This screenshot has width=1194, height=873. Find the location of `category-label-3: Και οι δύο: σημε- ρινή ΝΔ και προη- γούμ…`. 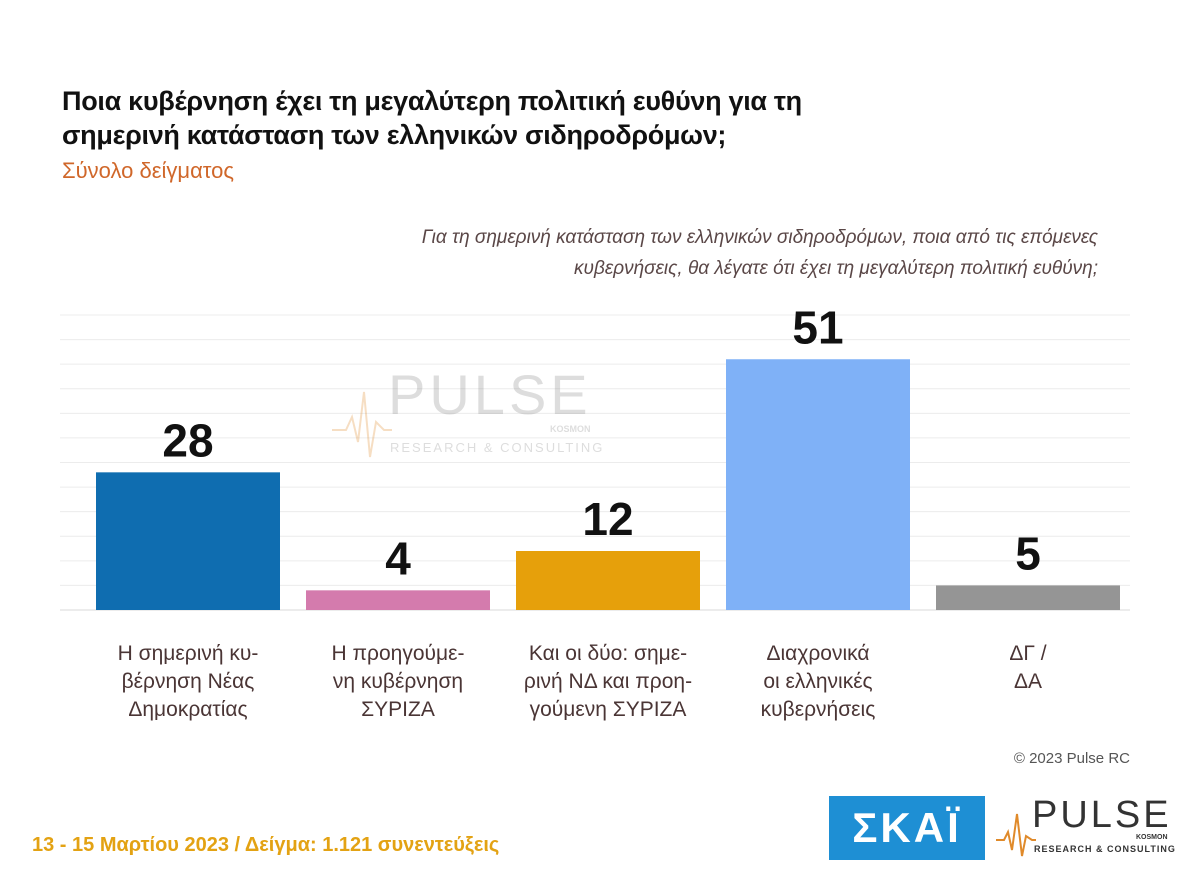

category-label-3: Και οι δύο: σημε- ρινή ΝΔ και προη- γούμ… is located at coordinates (608, 681).